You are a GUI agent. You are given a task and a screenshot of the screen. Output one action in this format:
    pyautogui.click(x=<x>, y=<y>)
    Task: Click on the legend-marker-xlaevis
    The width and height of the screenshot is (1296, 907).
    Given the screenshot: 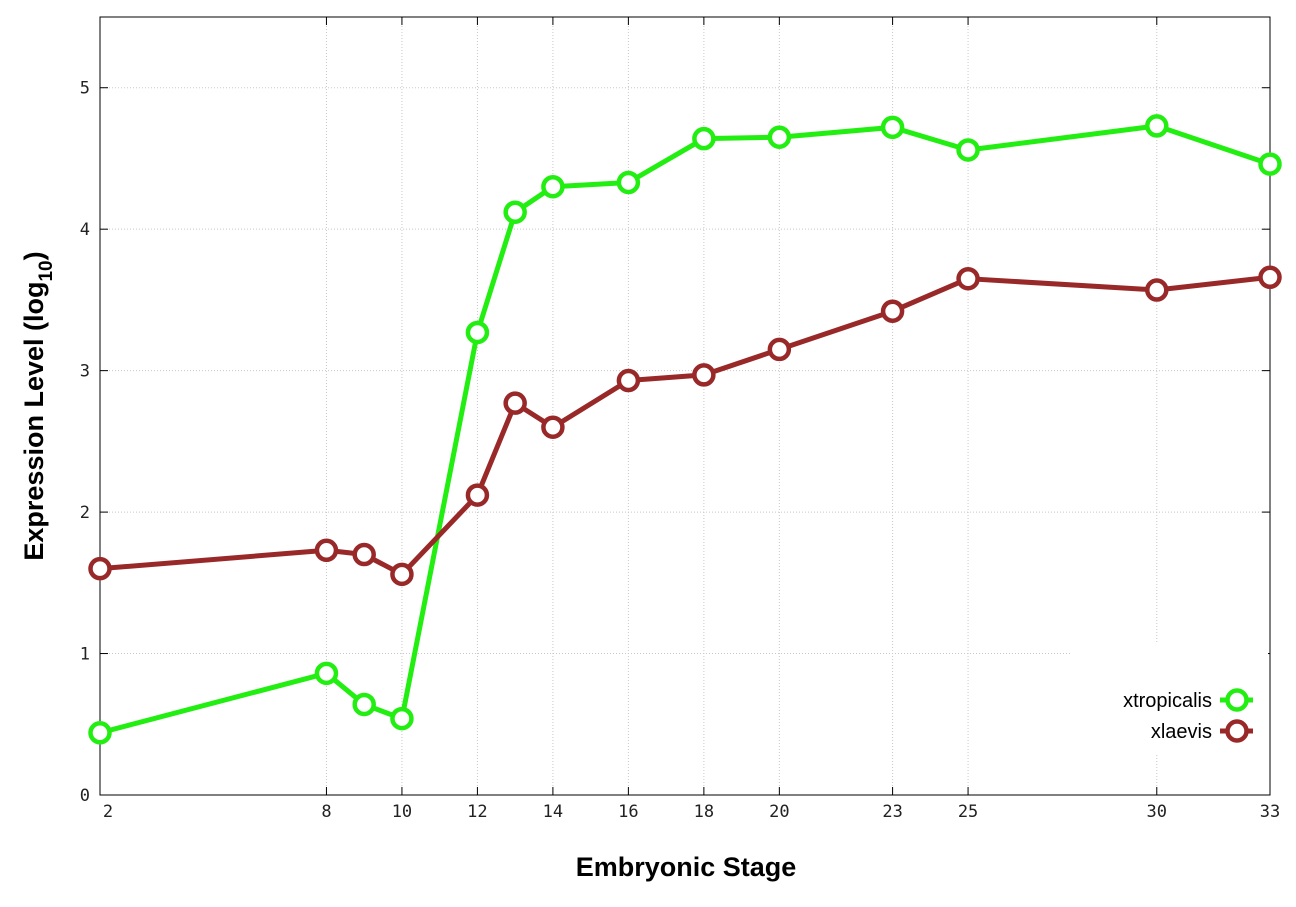 What is the action you would take?
    pyautogui.click(x=1237, y=731)
    